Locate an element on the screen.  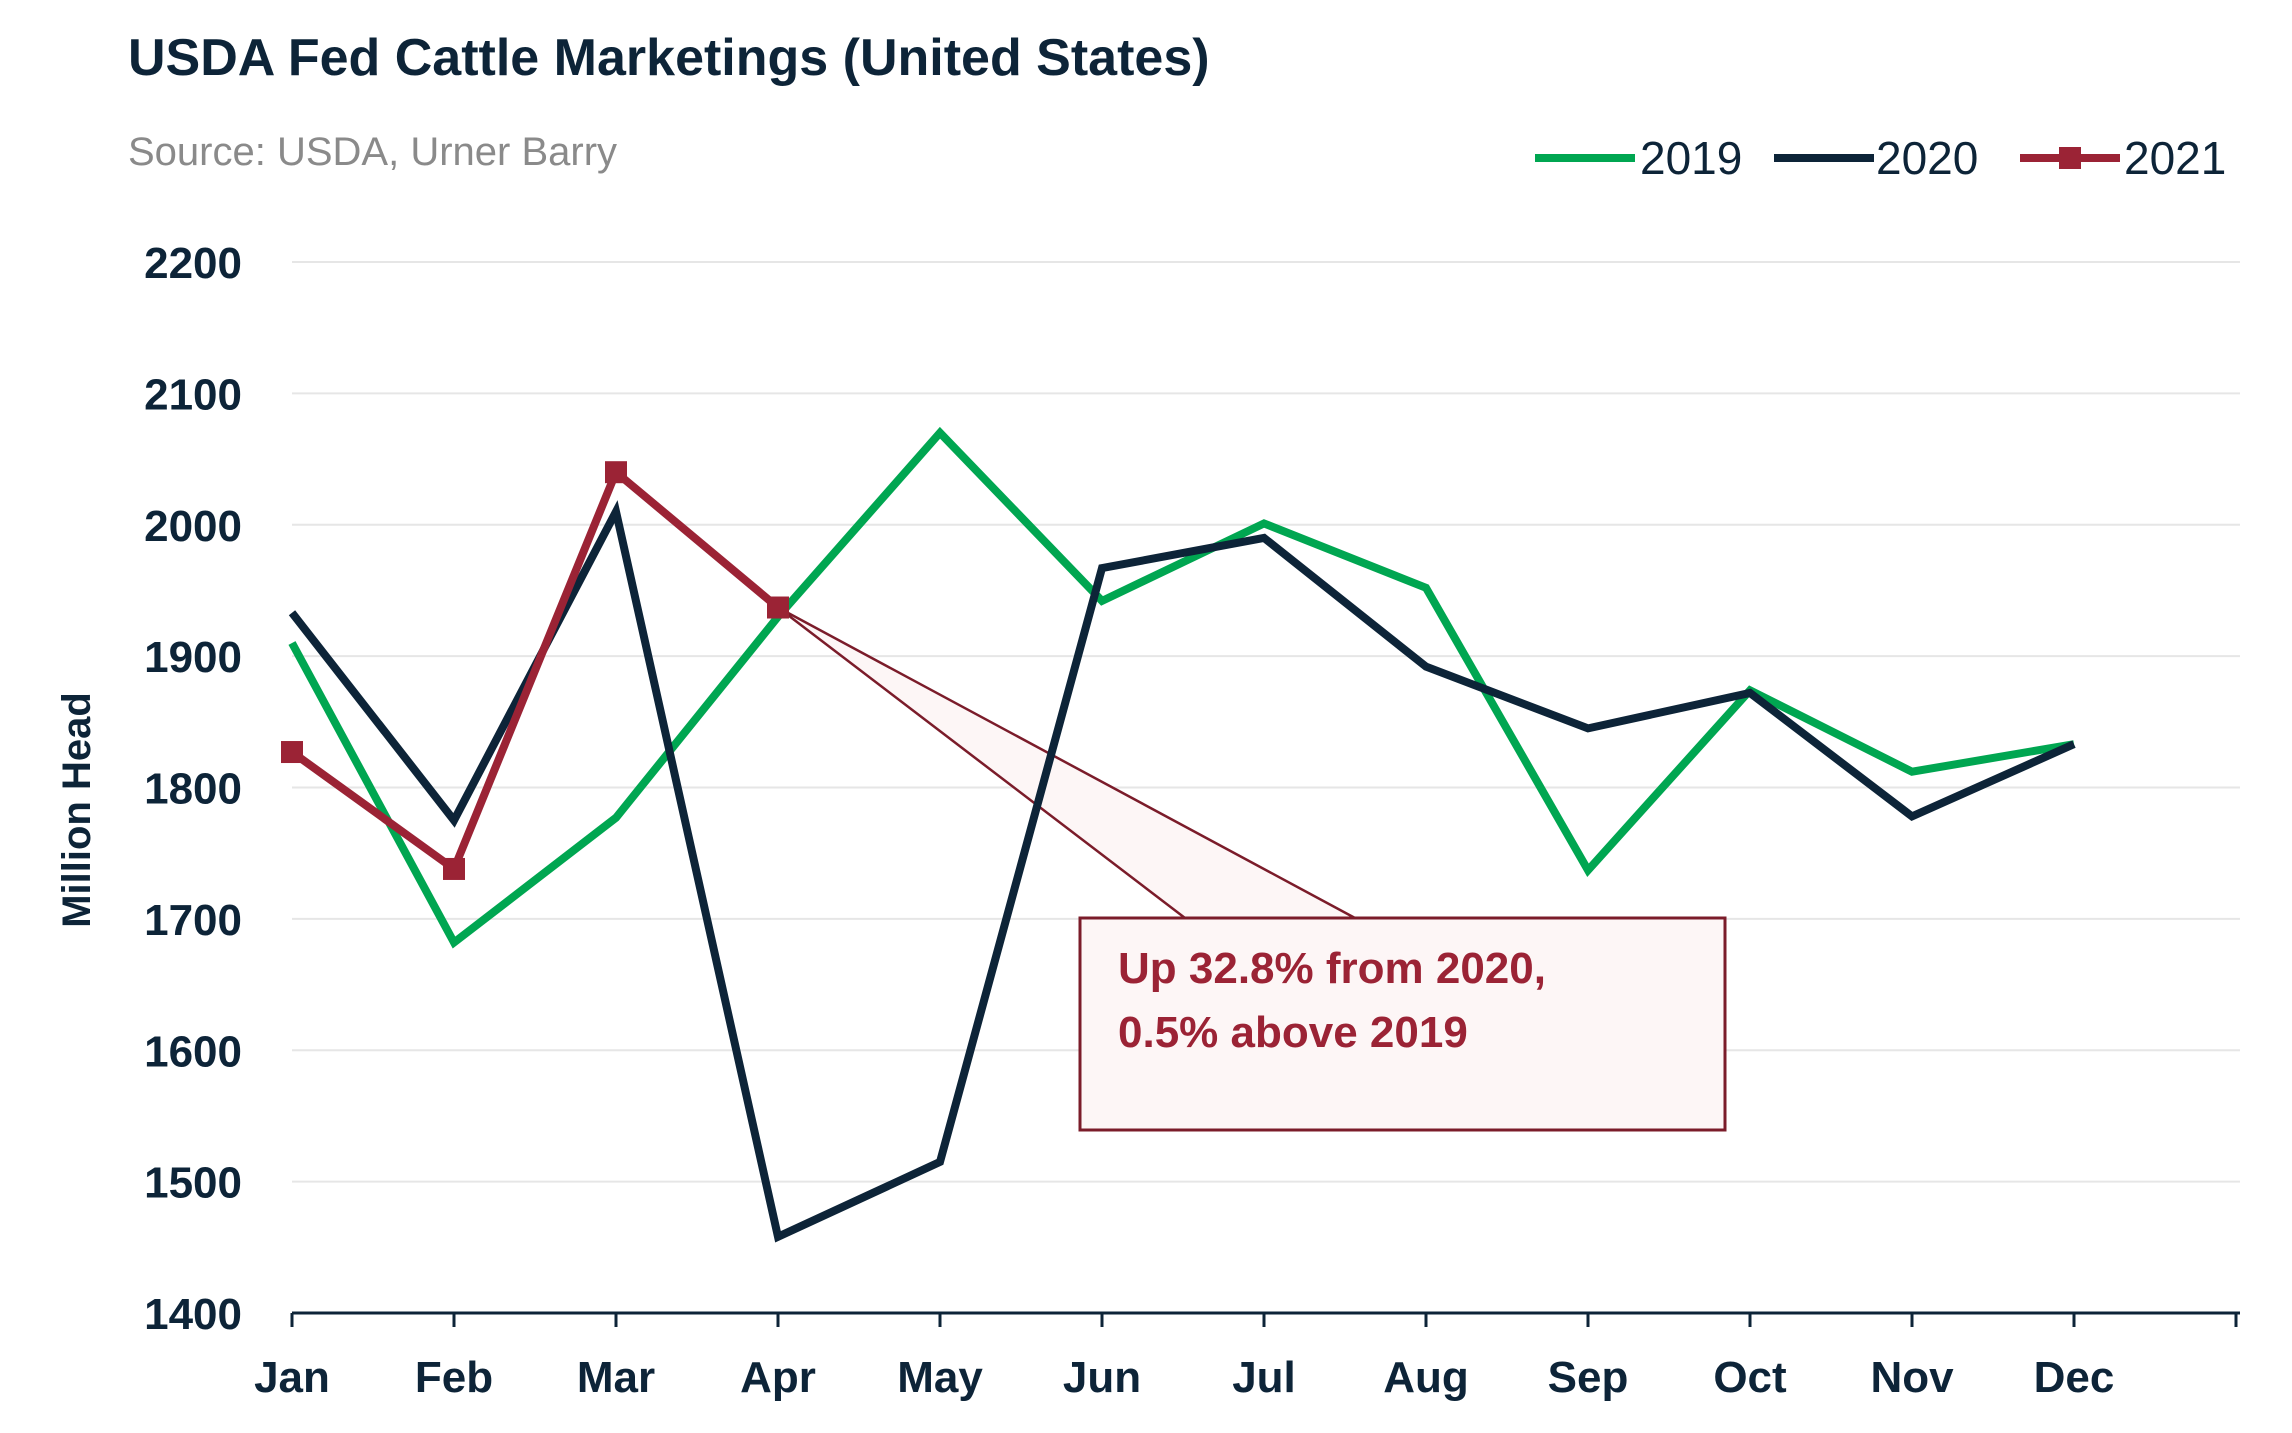
x-tick-label: Jul is located at coordinates (1264, 1377).